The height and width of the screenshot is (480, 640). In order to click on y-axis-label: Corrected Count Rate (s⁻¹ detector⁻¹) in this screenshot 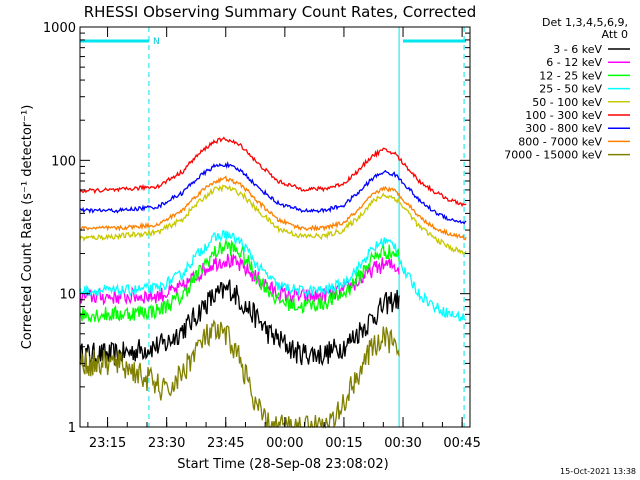, I will do `click(27, 227)`.